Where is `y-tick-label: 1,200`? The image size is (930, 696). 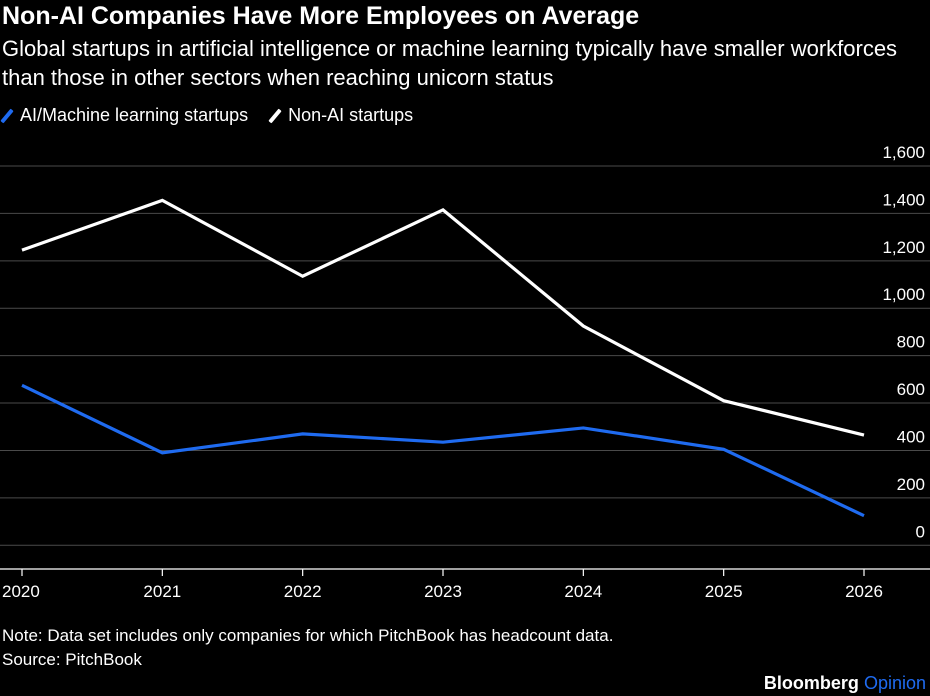
y-tick-label: 1,200 is located at coordinates (903, 247).